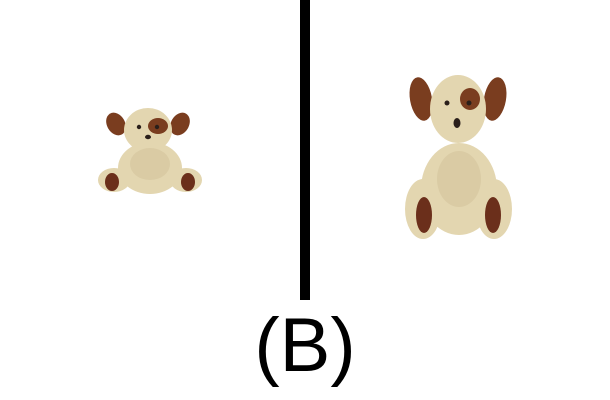 The height and width of the screenshot is (400, 610). What do you see at coordinates (150, 151) in the screenshot?
I see `small-plush-puppy-image` at bounding box center [150, 151].